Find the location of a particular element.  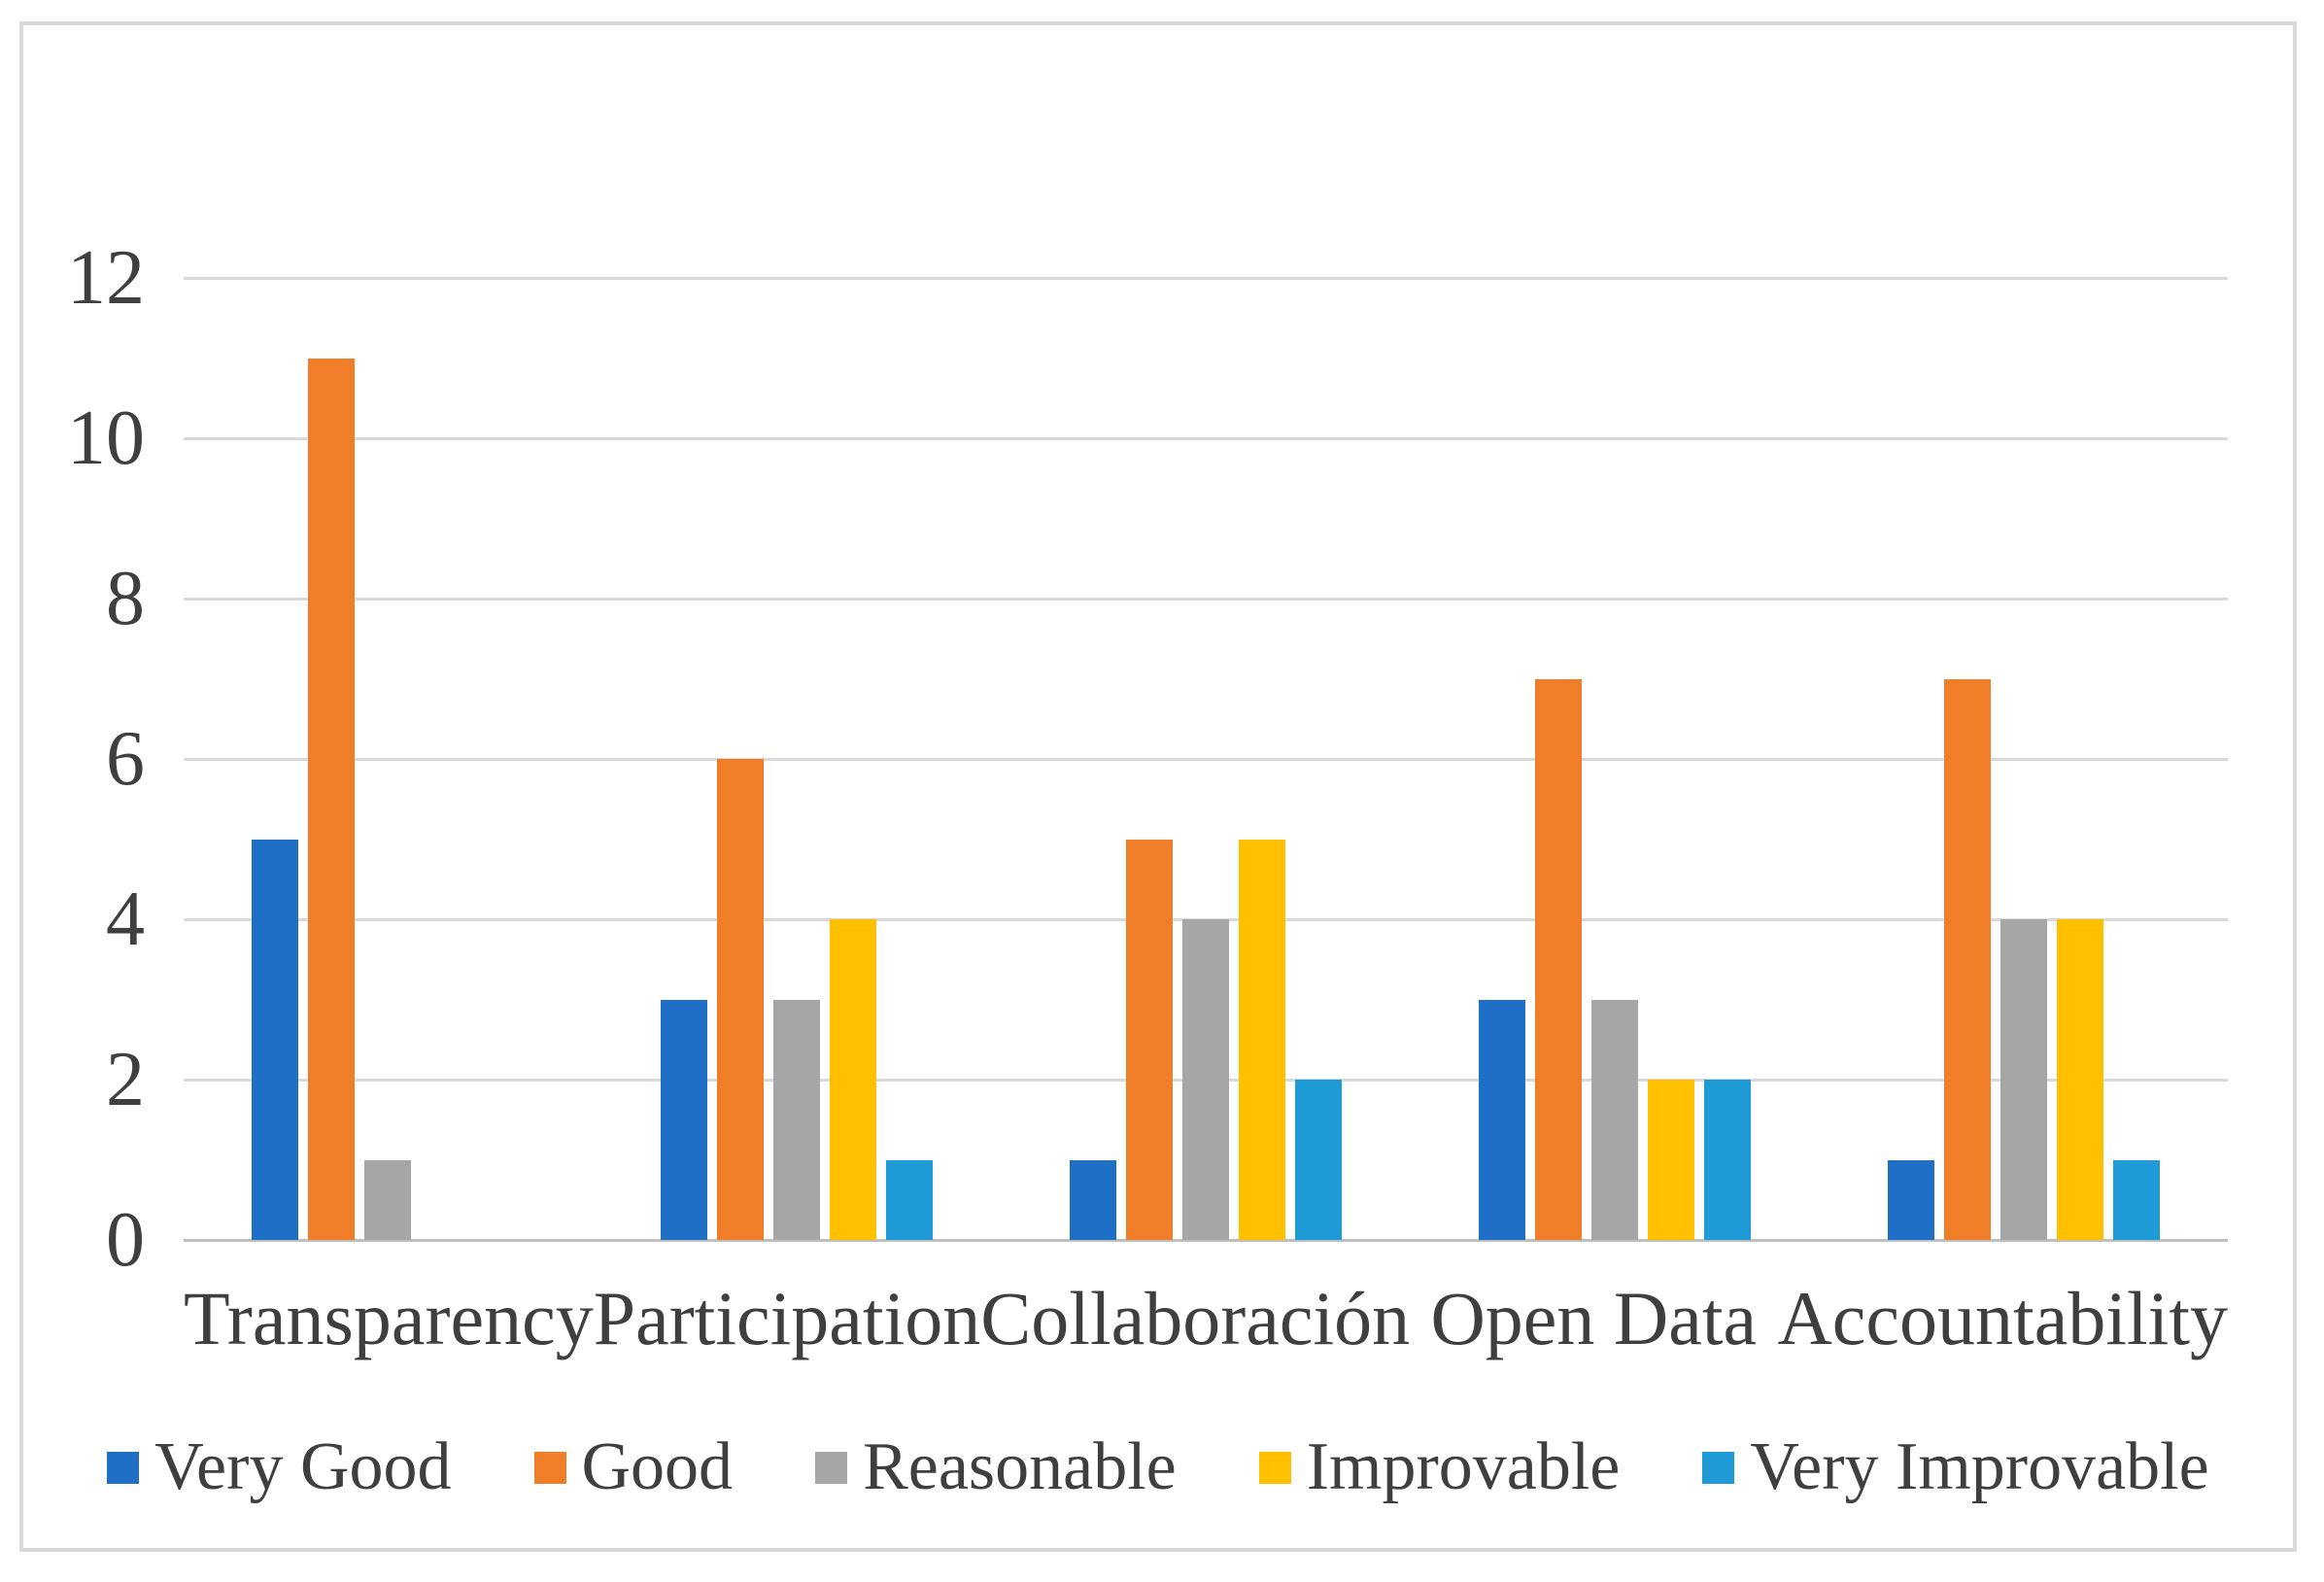

legend-item: Improvable is located at coordinates (1440, 1466).